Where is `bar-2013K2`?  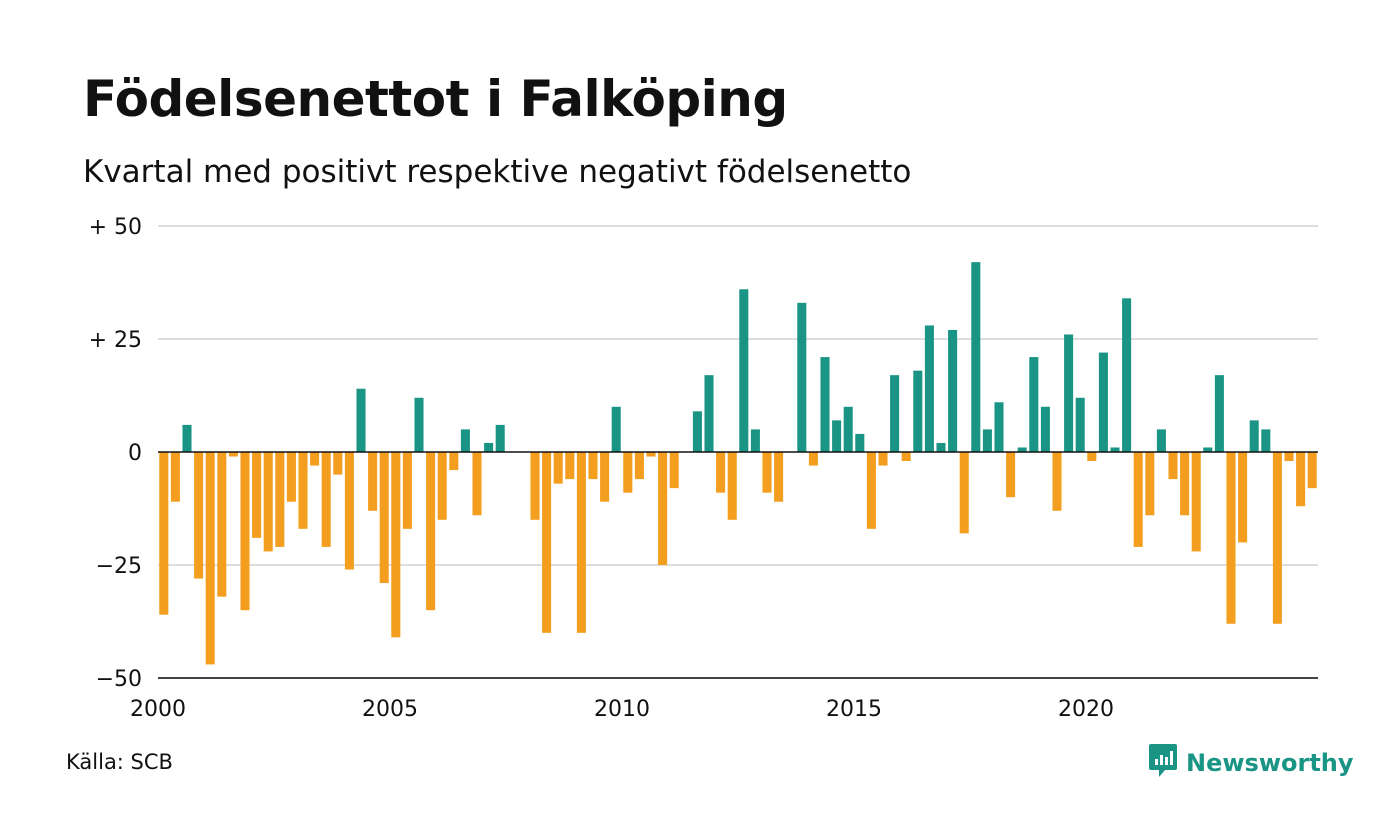 bar-2013K2 is located at coordinates (779, 477).